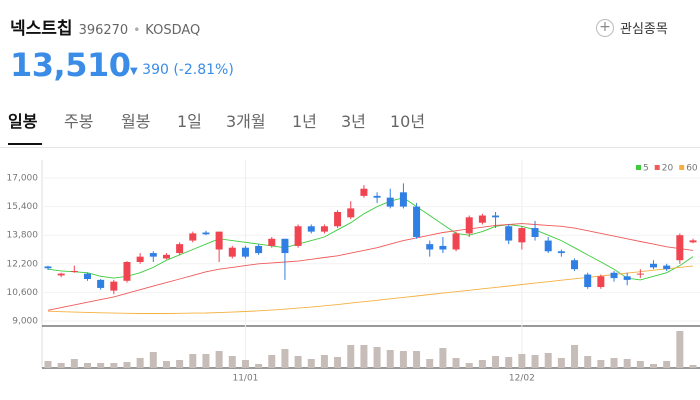 The height and width of the screenshot is (400, 700). I want to click on header: 넥스트칩 396270 • KOSDAQ, so click(105, 28).